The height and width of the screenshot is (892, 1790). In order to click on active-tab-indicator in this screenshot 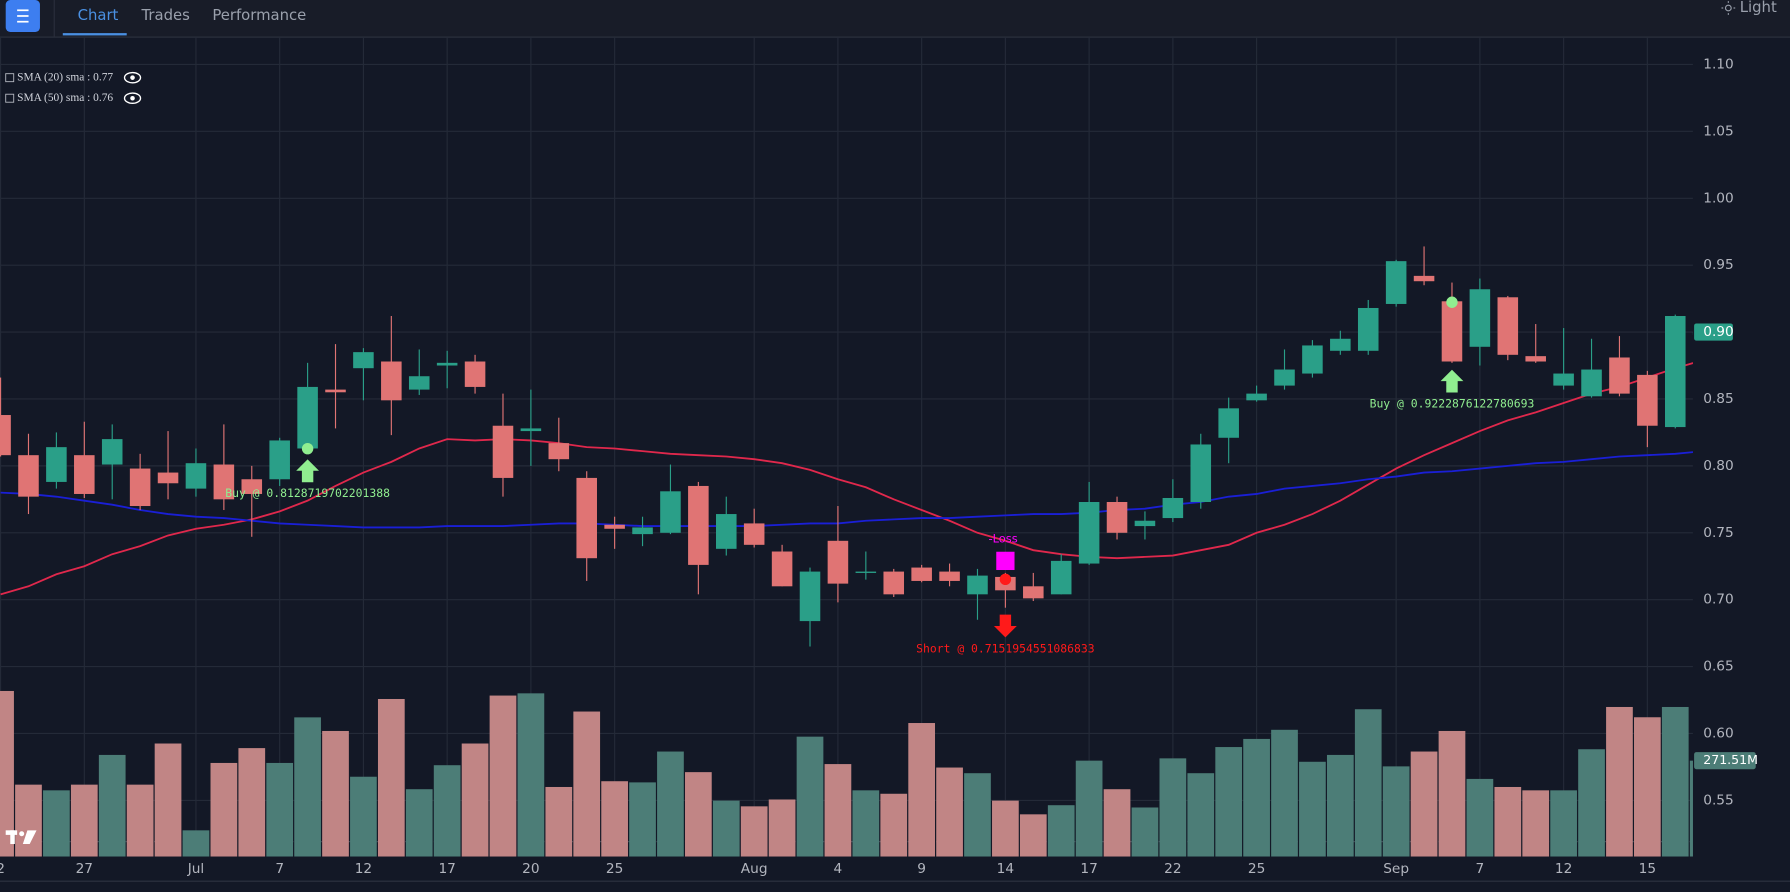, I will do `click(94, 34)`.